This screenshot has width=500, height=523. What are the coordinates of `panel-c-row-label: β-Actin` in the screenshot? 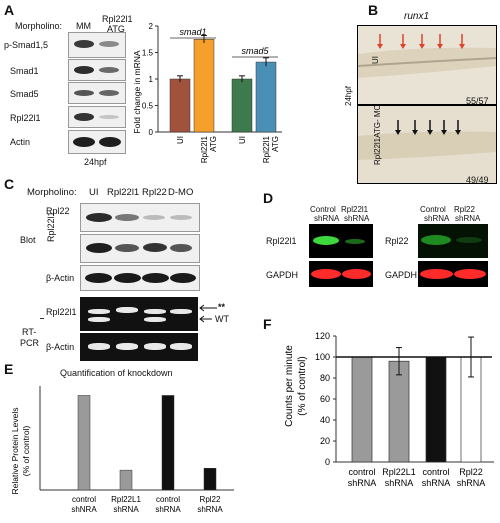 It's located at (60, 347).